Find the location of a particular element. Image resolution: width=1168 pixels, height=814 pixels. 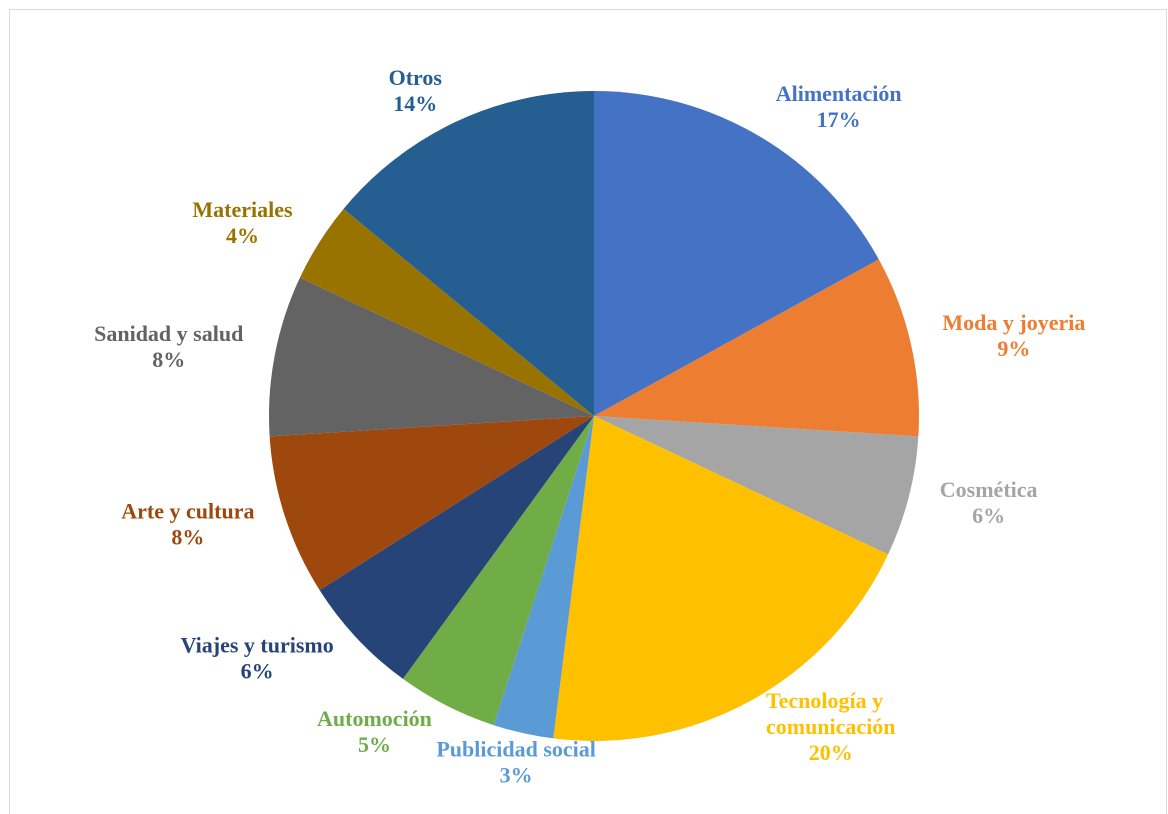

slice-label: Viajes y turismo is located at coordinates (257, 644).